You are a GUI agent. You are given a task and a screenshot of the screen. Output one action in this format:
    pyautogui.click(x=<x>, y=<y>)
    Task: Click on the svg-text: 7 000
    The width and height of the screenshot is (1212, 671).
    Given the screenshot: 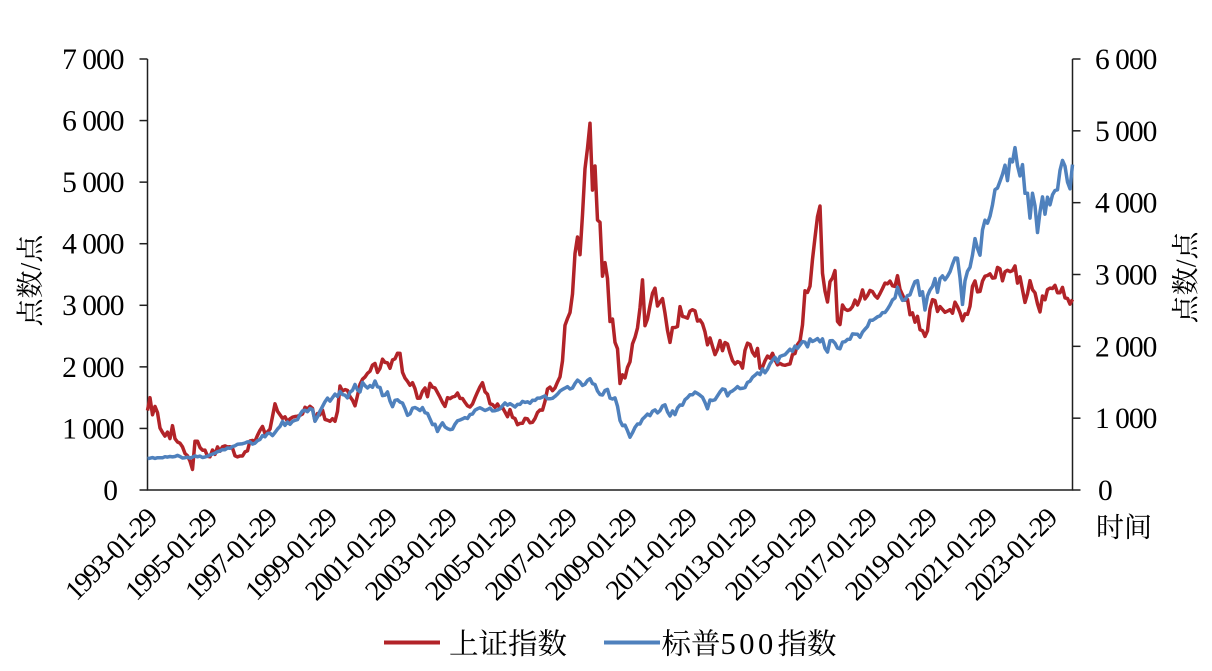 What is the action you would take?
    pyautogui.click(x=93, y=60)
    